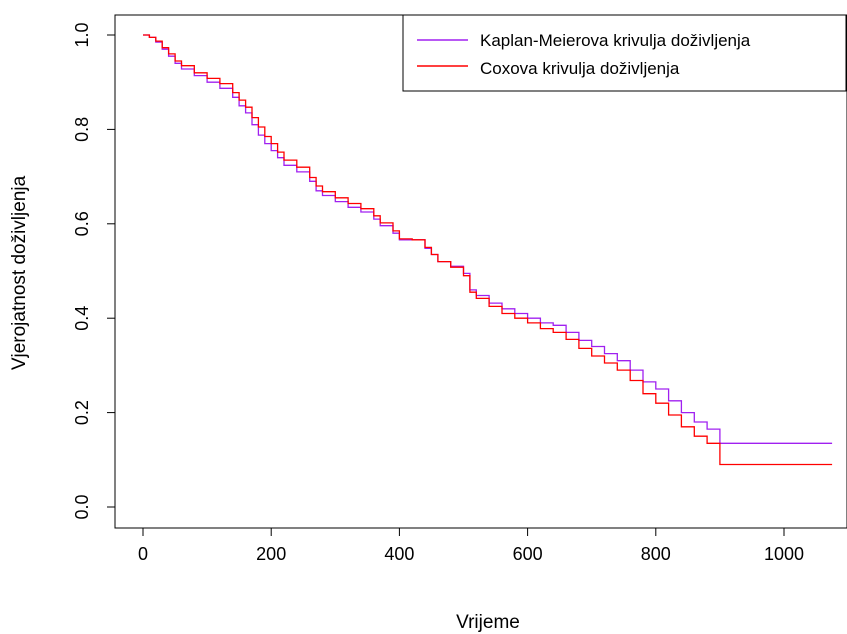 The height and width of the screenshot is (634, 847). Describe the element at coordinates (615, 40) in the screenshot. I see `legend-label-kaplan-meier: Kaplan-Meierova krivulja doživljenja` at that location.